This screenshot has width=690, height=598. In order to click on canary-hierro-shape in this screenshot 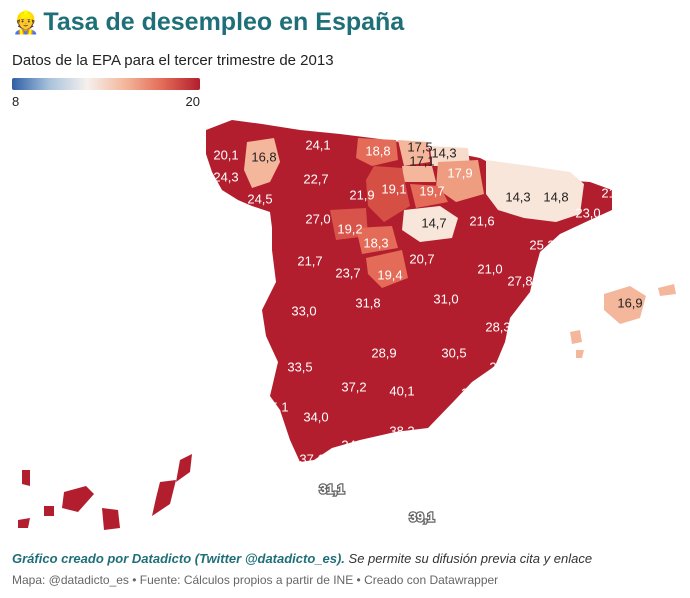, I will do `click(24, 523)`.